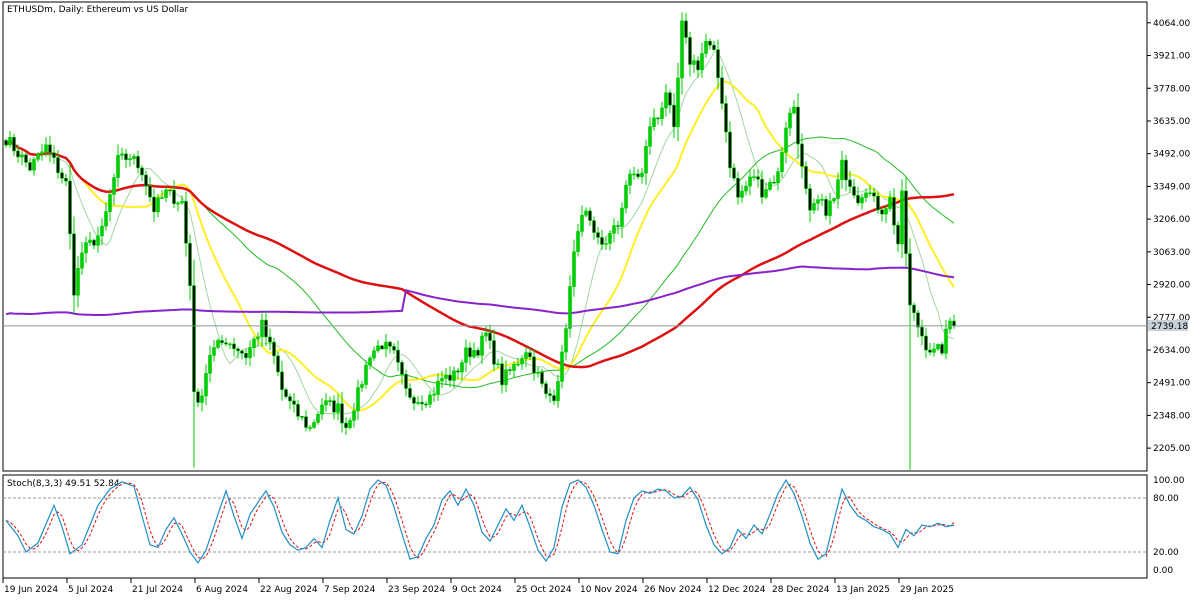 The width and height of the screenshot is (1200, 600). What do you see at coordinates (609, 590) in the screenshot?
I see `time-tick-label: 10 Nov 2024` at bounding box center [609, 590].